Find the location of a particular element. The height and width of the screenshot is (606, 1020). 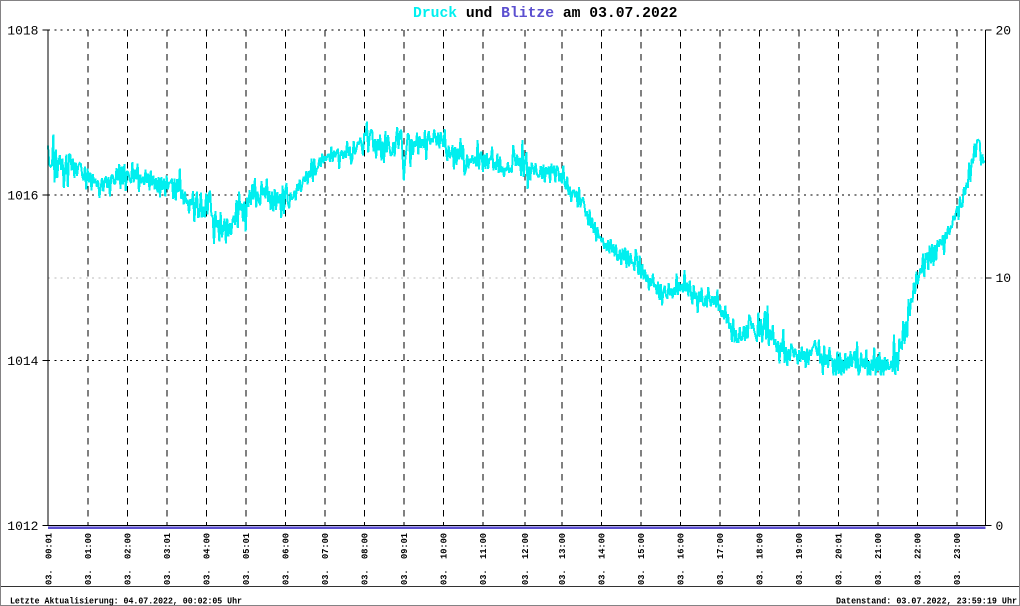

svg-text: 03. 06:00 is located at coordinates (286, 559).